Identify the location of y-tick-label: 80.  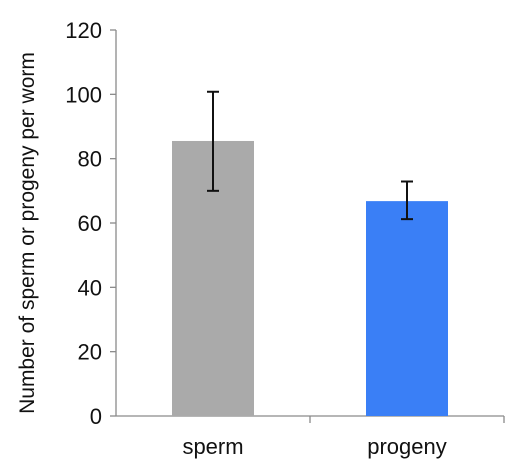
(90, 159).